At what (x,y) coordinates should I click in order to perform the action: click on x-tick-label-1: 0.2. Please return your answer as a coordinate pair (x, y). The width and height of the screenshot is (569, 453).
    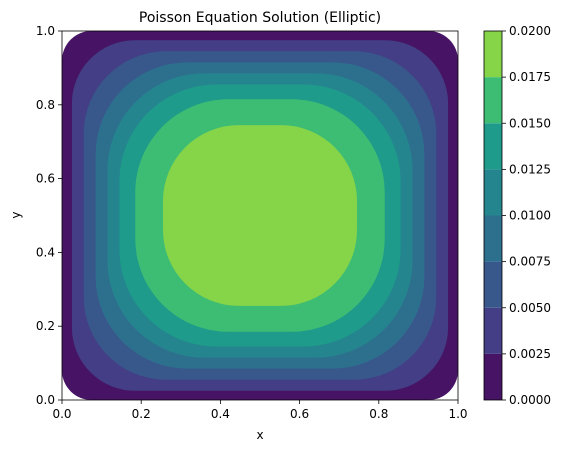
    Looking at the image, I should click on (141, 414).